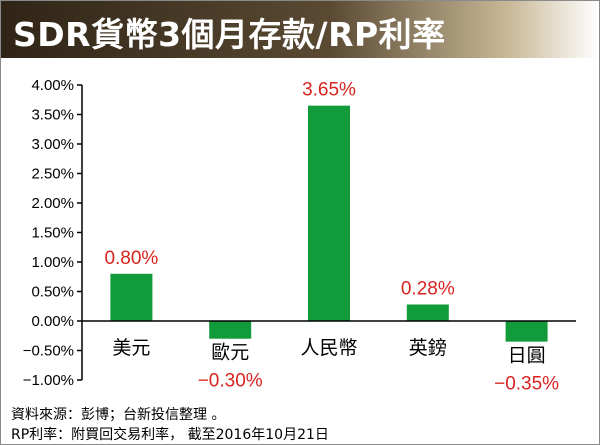 This screenshot has width=600, height=445. Describe the element at coordinates (52, 115) in the screenshot. I see `y-tick-label: 3.50%` at that location.